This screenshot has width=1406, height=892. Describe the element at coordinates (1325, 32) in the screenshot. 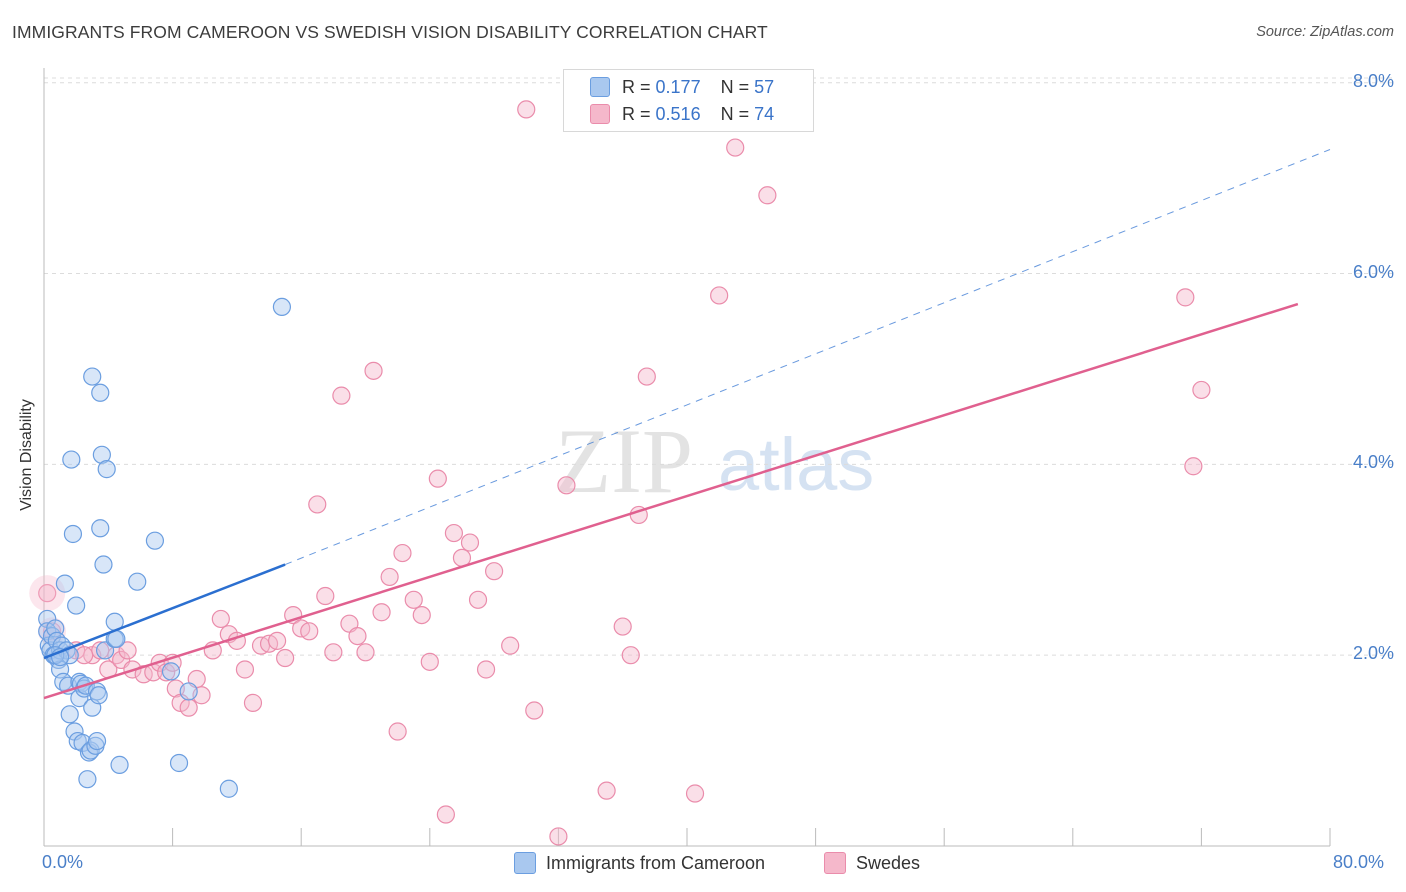

I see `chart-source: Source: ZipAtlas.com` at that location.